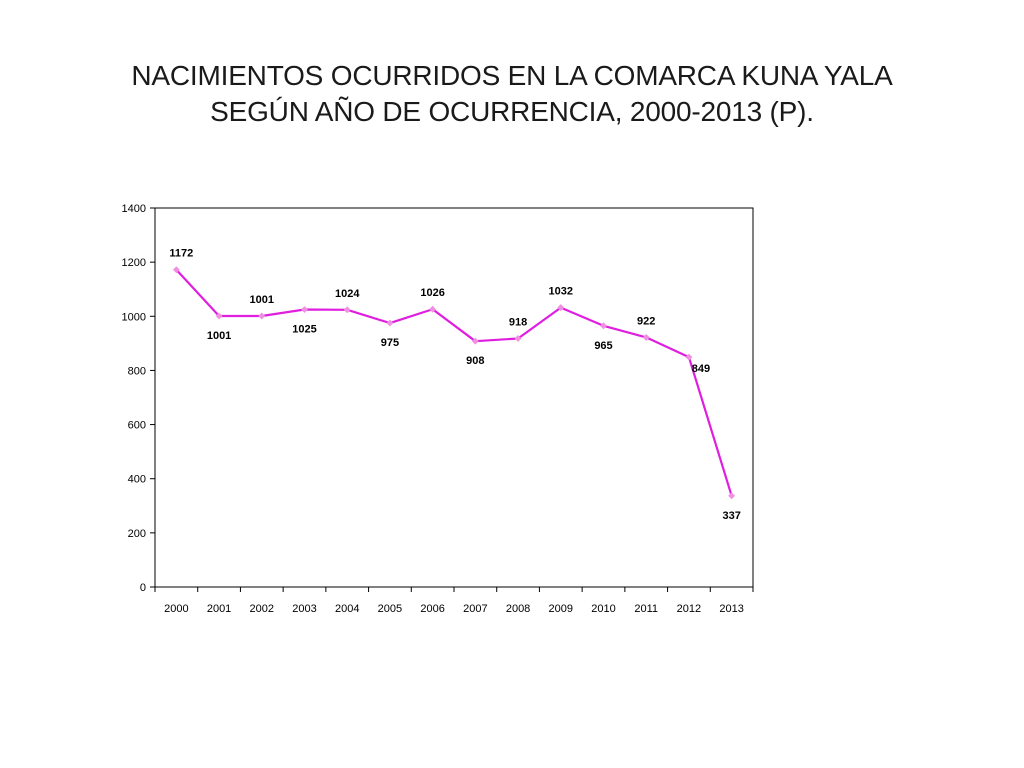  What do you see at coordinates (603, 346) in the screenshot?
I see `data-label: 965` at bounding box center [603, 346].